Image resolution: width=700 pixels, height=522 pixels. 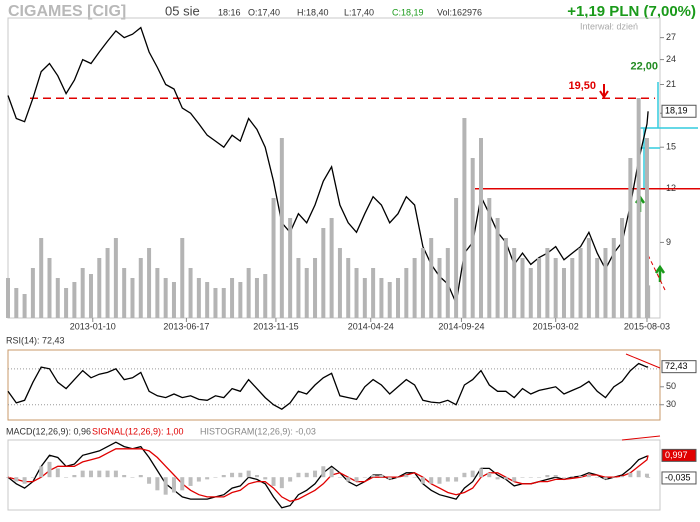 What do you see at coordinates (671, 59) in the screenshot?
I see `y-tick-label: 24` at bounding box center [671, 59].